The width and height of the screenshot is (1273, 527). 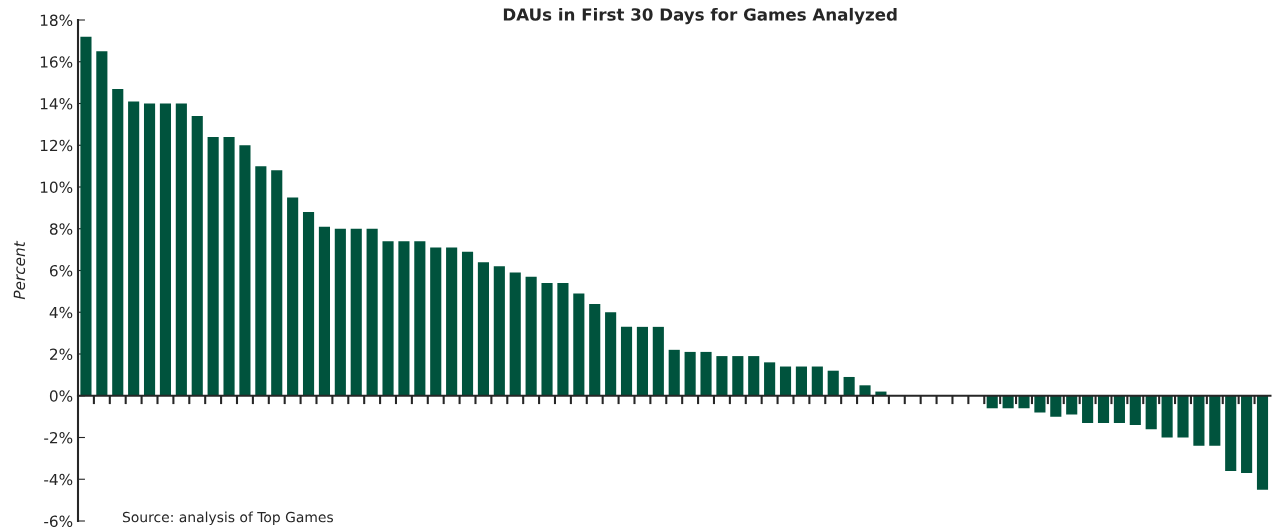 What do you see at coordinates (227, 518) in the screenshot?
I see `annotation: Source: analysis of Top Games` at bounding box center [227, 518].